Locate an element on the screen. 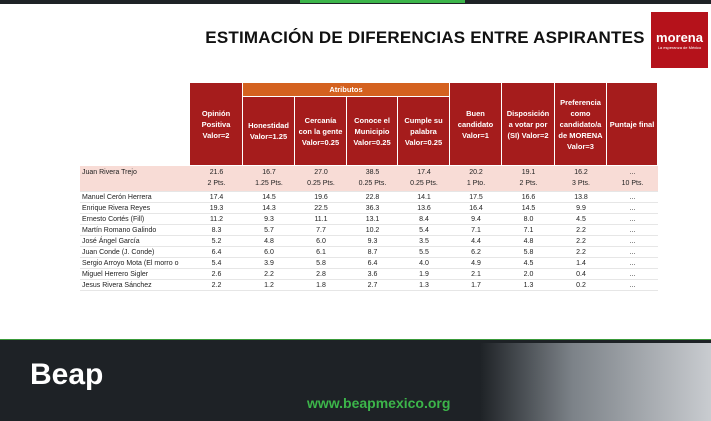 This screenshot has height=421, width=711. cell: 16.6 is located at coordinates (528, 197).